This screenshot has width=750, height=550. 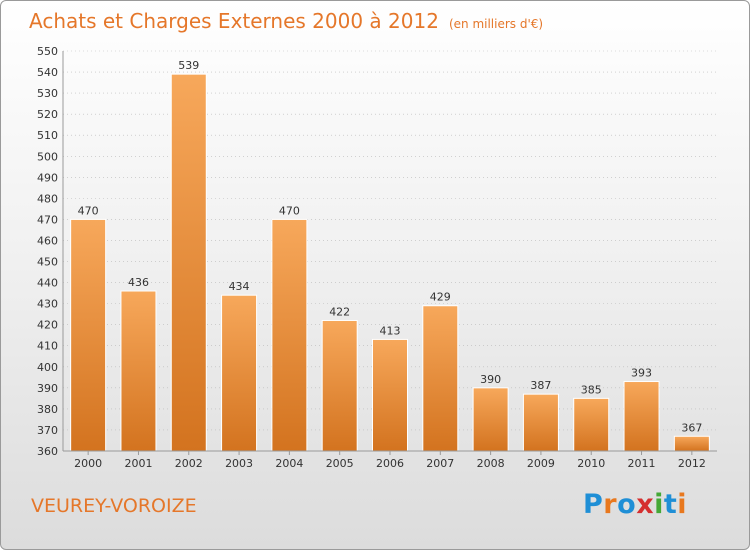 What do you see at coordinates (138, 463) in the screenshot?
I see `x-tick-label: 2001` at bounding box center [138, 463].